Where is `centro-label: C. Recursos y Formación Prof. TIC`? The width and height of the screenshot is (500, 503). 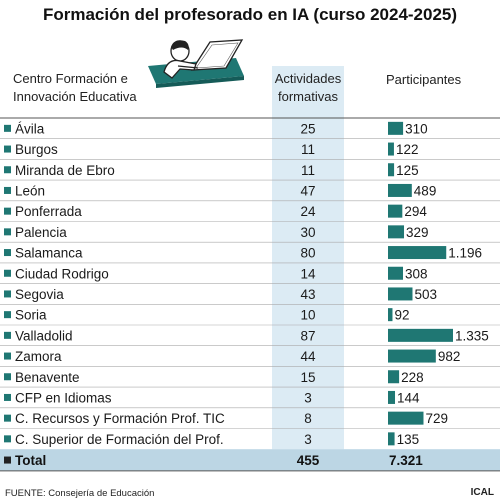 centro-label: C. Recursos y Formación Prof. TIC is located at coordinates (120, 418).